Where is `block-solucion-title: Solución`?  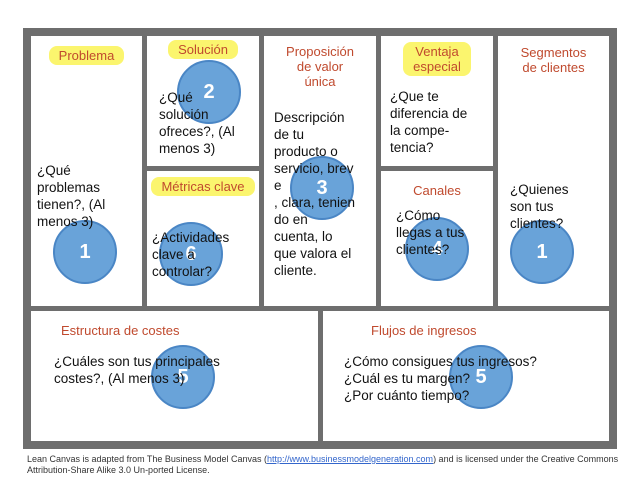 block-solucion-title: Solución is located at coordinates (203, 49).